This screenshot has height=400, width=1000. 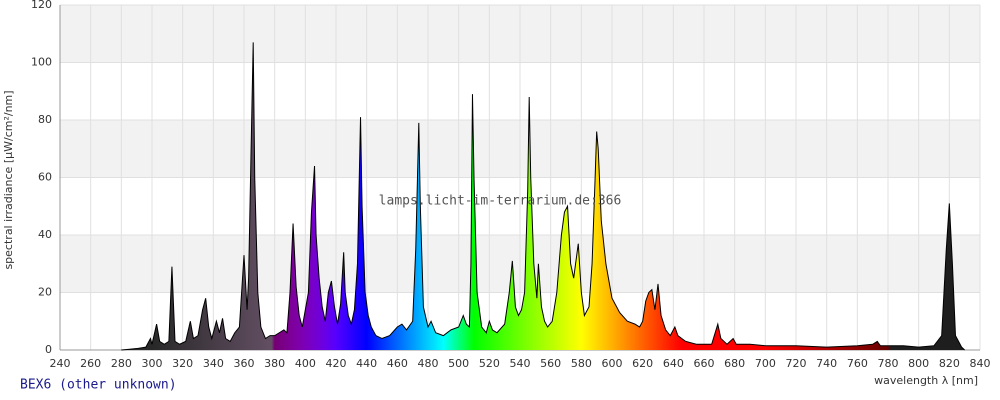 I want to click on x-tick-label: 660, so click(x=704, y=363).